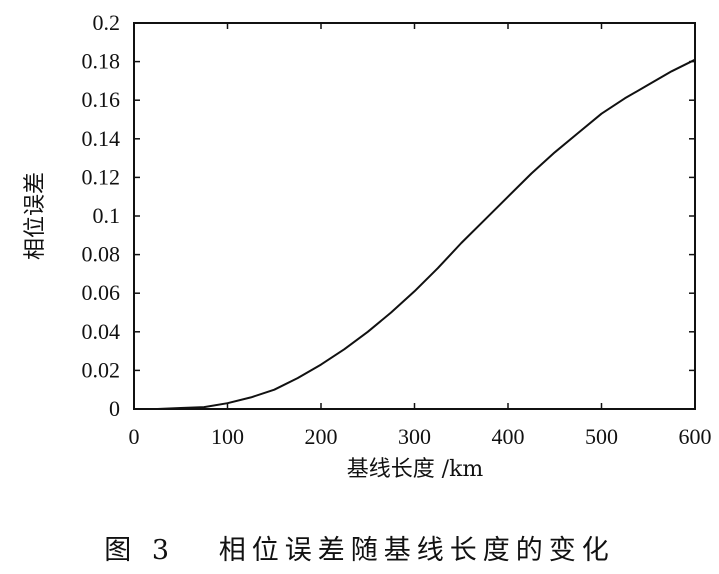 This screenshot has height=574, width=719. Describe the element at coordinates (101, 369) in the screenshot. I see `y-tick-label: 0.02` at that location.